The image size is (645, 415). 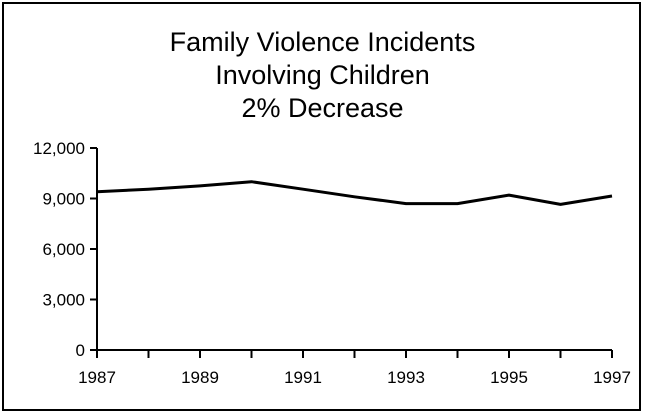 I want to click on y-tick-label: 0, so click(x=80, y=350).